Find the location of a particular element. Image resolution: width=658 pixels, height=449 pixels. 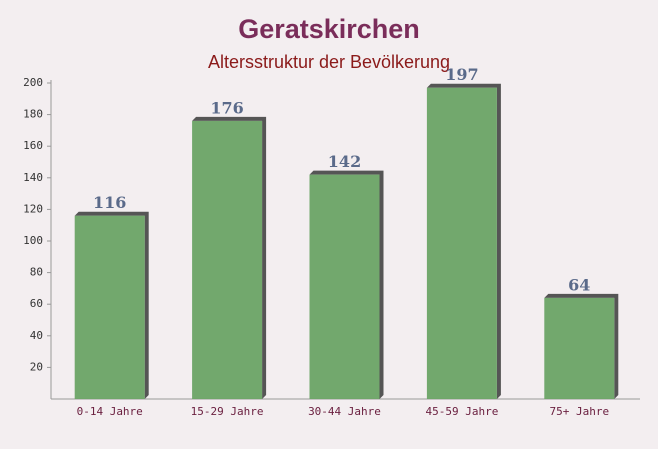

x-tick-label: 15-29 Jahre is located at coordinates (227, 411).